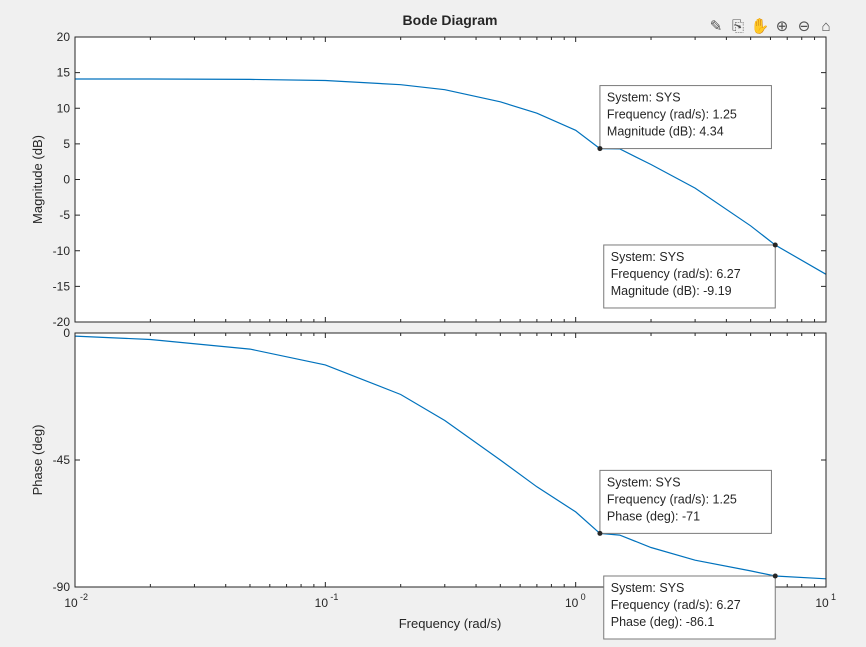 The image size is (866, 647). Describe the element at coordinates (37, 179) in the screenshot. I see `magnitude-y-axis-label: Magnitude (dB)` at that location.